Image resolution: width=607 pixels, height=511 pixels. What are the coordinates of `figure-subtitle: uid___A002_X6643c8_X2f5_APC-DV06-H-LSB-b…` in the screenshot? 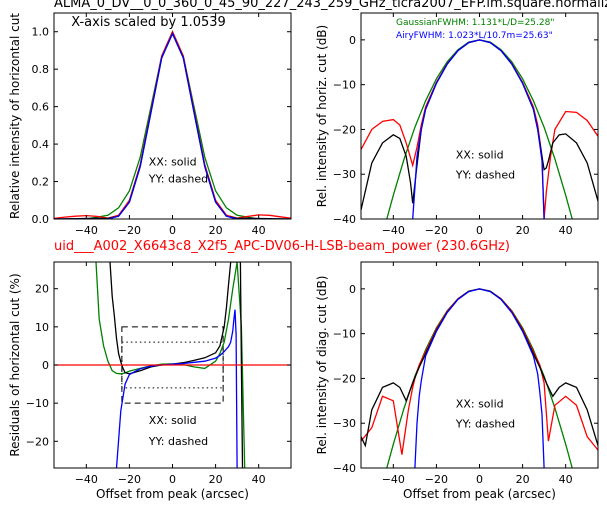 It's located at (282, 246).